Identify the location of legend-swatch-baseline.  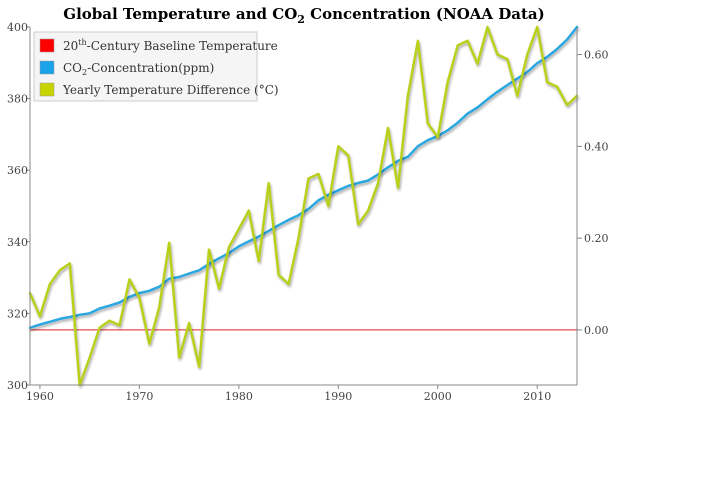
(47, 45).